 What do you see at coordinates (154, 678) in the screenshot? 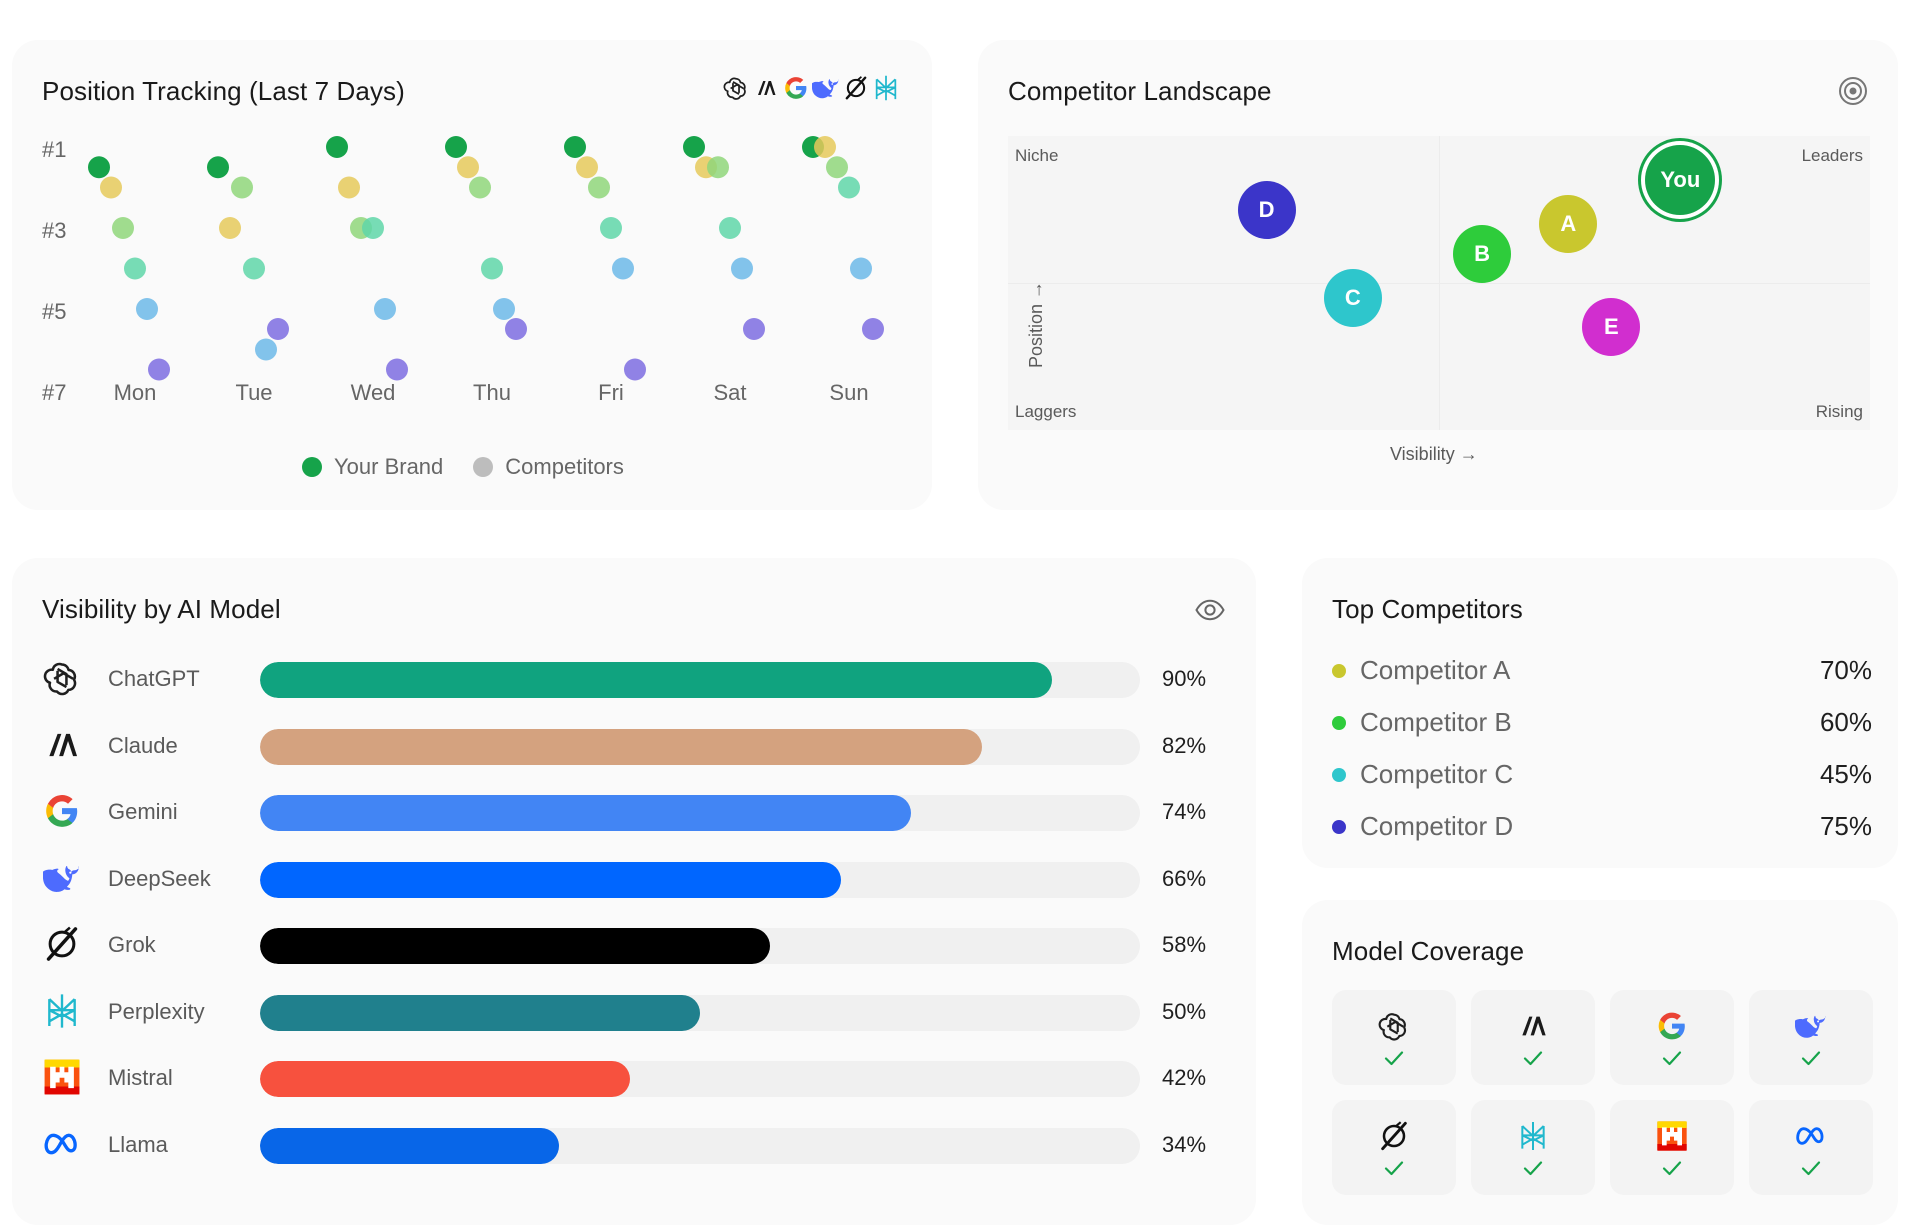
I see `model-name: ChatGPT` at bounding box center [154, 678].